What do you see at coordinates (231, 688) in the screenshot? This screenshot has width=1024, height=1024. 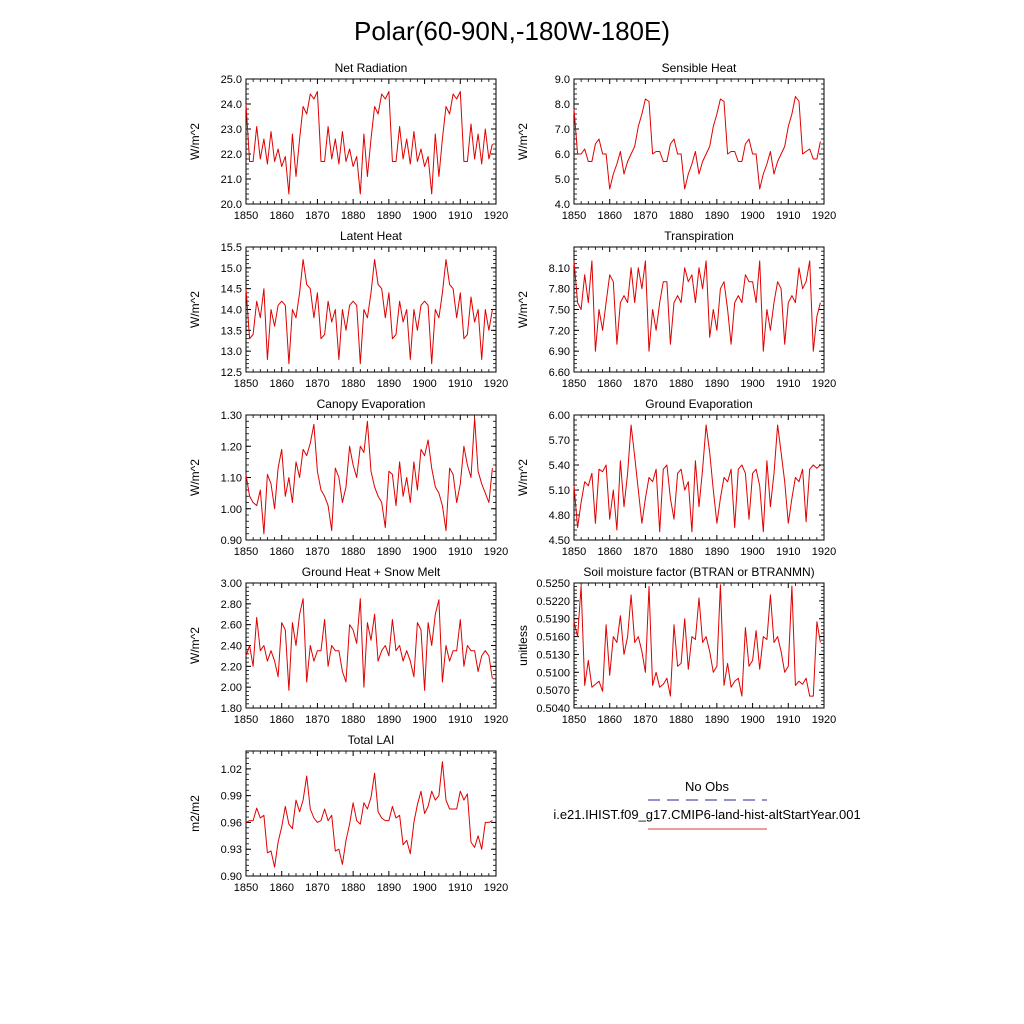 I see `y-tick-label: 2.00` at bounding box center [231, 688].